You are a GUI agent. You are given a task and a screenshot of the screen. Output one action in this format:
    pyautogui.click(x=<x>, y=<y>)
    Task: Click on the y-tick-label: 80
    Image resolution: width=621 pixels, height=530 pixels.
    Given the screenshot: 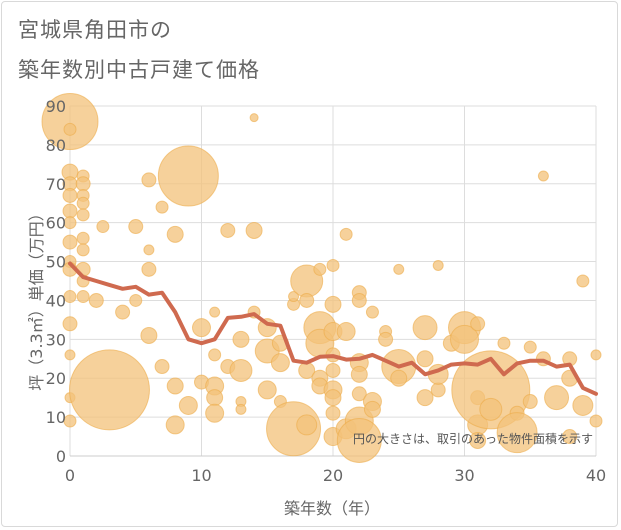 What is the action you would take?
    pyautogui.click(x=56, y=145)
    